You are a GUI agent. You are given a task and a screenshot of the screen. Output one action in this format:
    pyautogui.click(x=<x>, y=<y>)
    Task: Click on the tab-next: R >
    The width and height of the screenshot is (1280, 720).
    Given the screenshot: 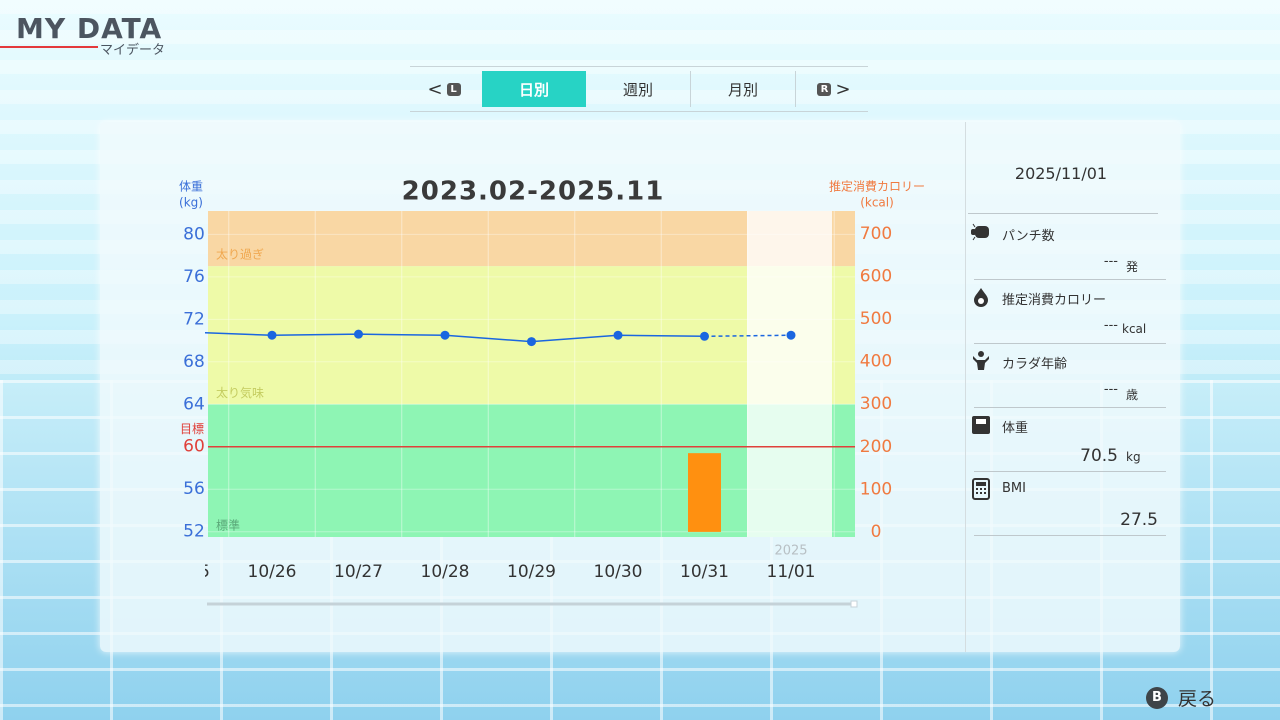 What is the action you would take?
    pyautogui.click(x=831, y=89)
    